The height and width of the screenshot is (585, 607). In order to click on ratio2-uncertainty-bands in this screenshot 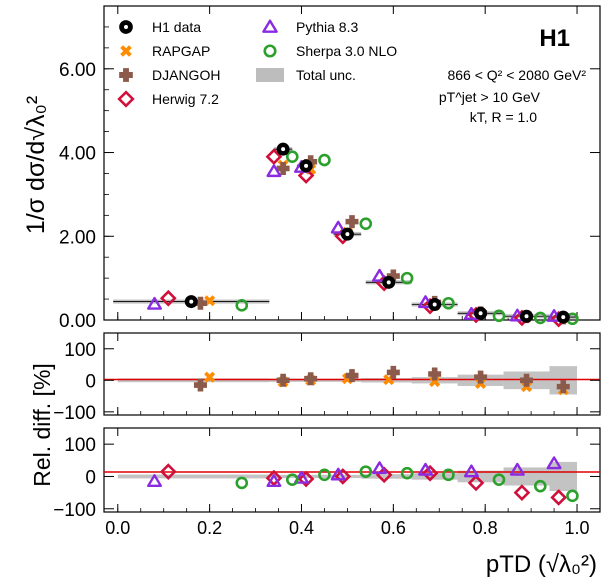, I will do `click(347, 476)`.